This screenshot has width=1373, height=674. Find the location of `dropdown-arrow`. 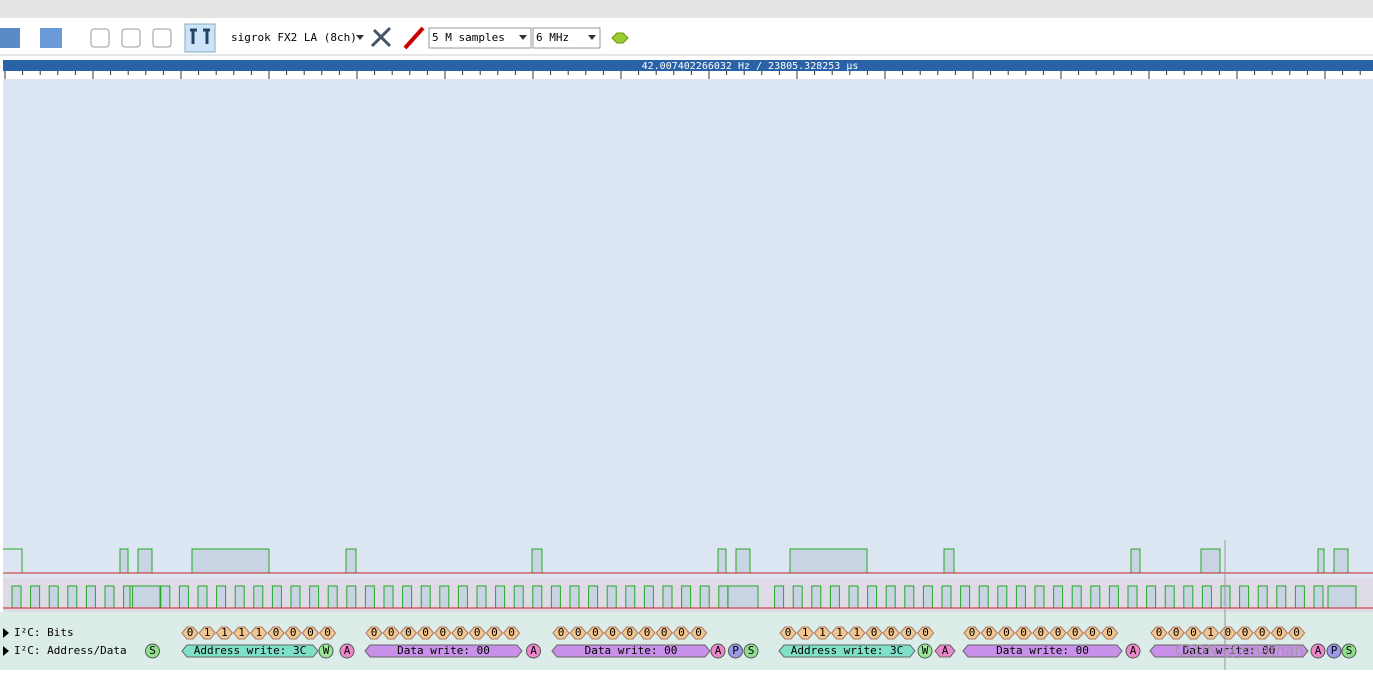

dropdown-arrow is located at coordinates (592, 37).